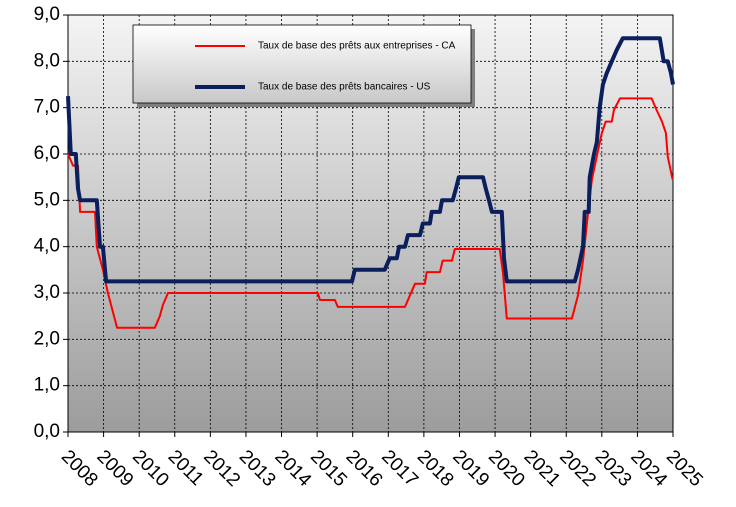 This screenshot has height=507, width=736. What do you see at coordinates (344, 87) in the screenshot?
I see `legend-label: Taux de base des prêts bancaires - US` at bounding box center [344, 87].